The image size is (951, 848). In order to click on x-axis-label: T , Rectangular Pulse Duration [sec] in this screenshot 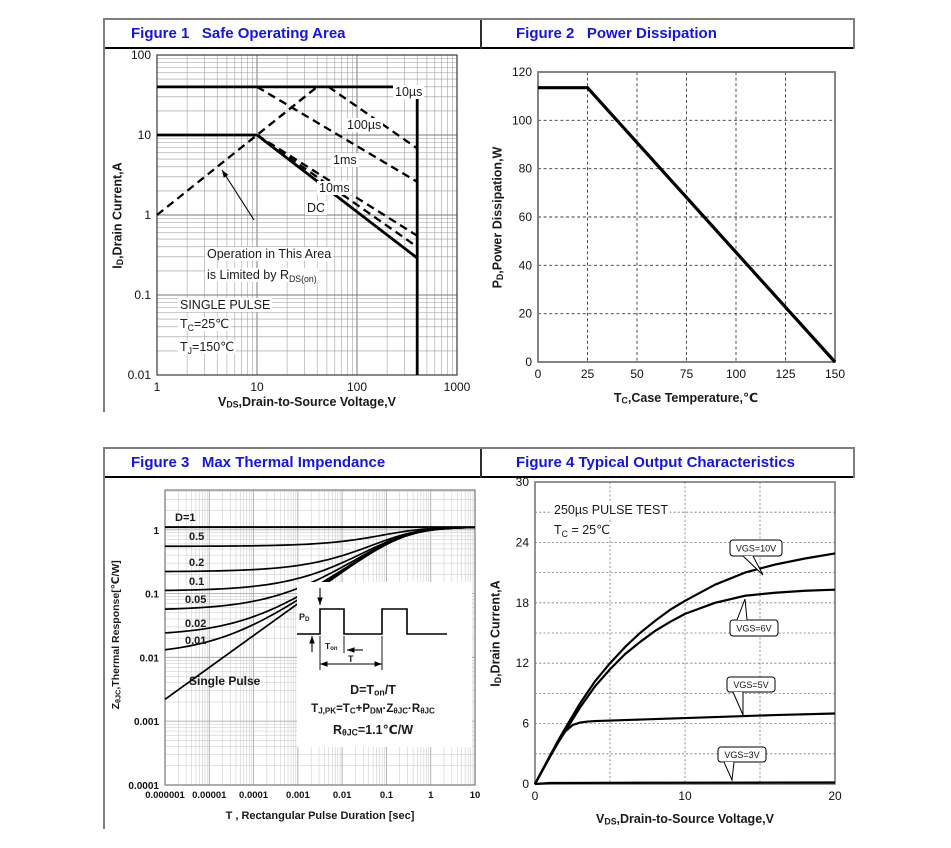, I will do `click(320, 816)`.